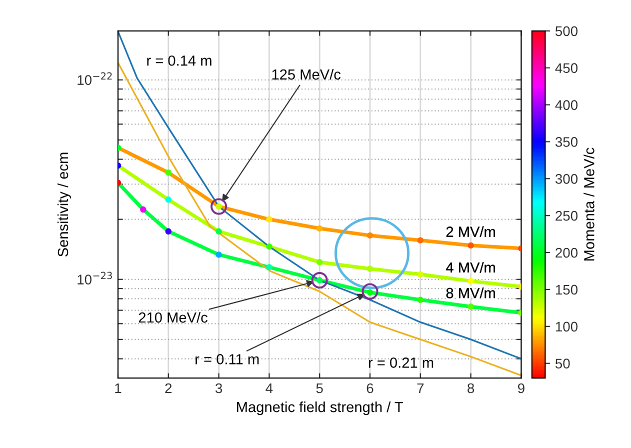  I want to click on y-axis-title: Sensitivity / ecm, so click(64, 204).